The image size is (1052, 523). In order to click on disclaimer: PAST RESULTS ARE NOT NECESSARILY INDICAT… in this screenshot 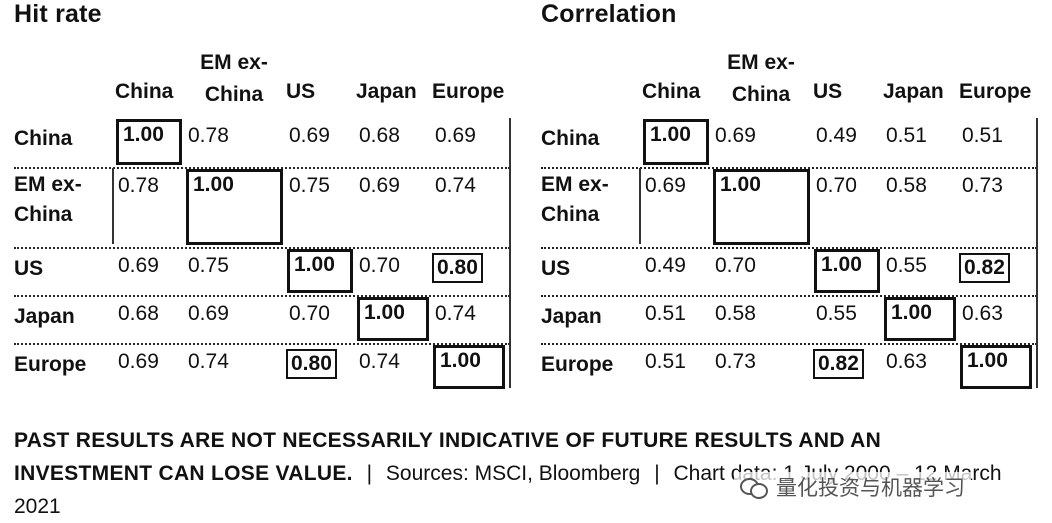, I will do `click(448, 457)`.